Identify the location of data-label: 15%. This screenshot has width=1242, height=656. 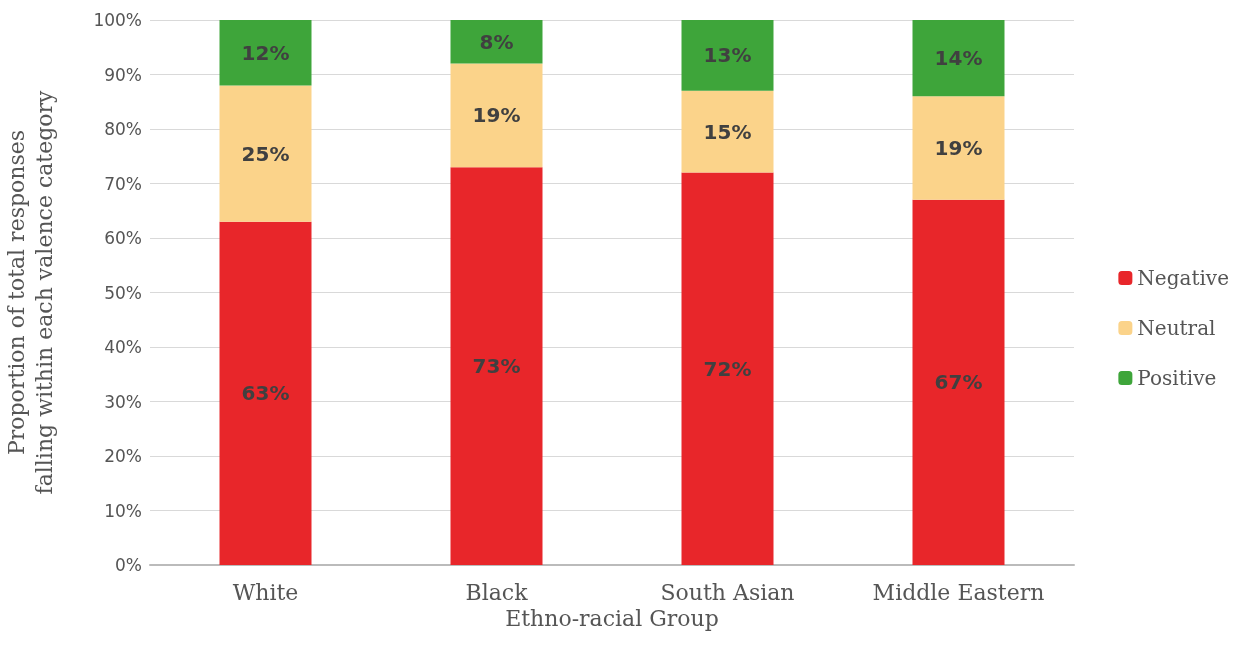
(727, 131).